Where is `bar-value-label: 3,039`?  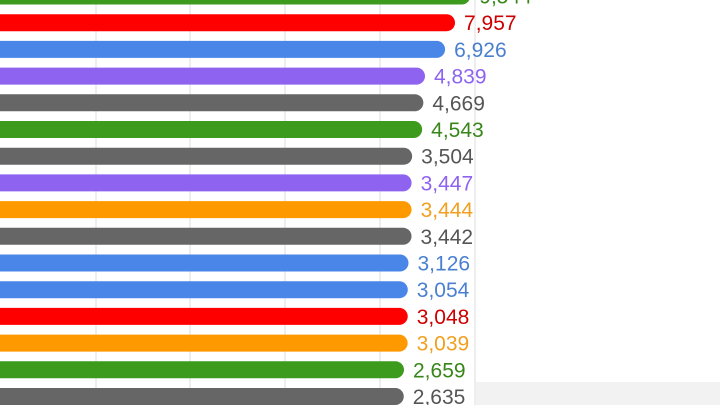
bar-value-label: 3,039 is located at coordinates (443, 344).